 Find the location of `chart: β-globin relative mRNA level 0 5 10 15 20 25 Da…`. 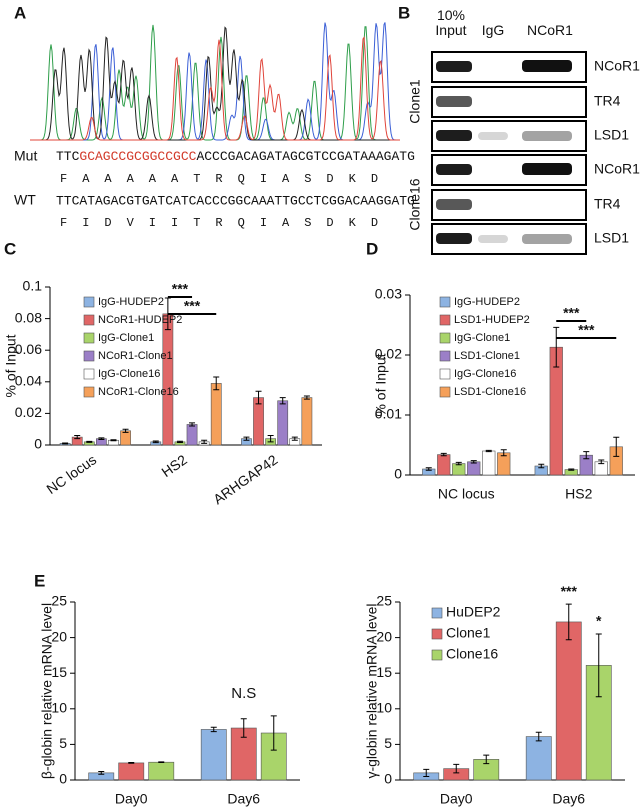

chart: β-globin relative mRNA level 0 5 10 15 20 25 Da… is located at coordinates (169, 700).